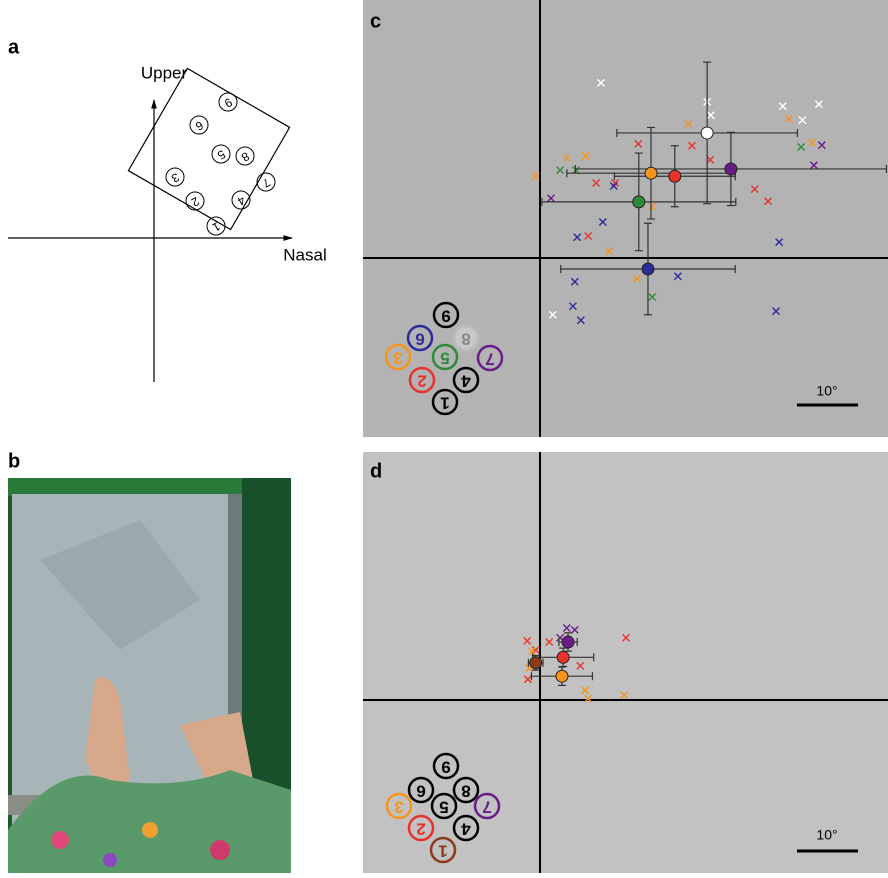  What do you see at coordinates (826, 835) in the screenshot?
I see `scale-label: 10°` at bounding box center [826, 835].